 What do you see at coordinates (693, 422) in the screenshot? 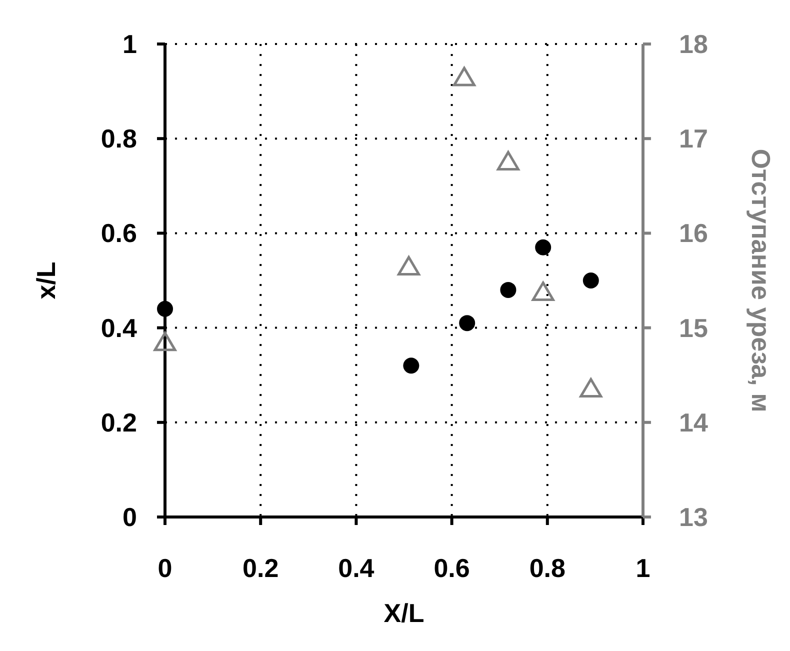
I see `y2-tick-label: 14` at bounding box center [693, 422].